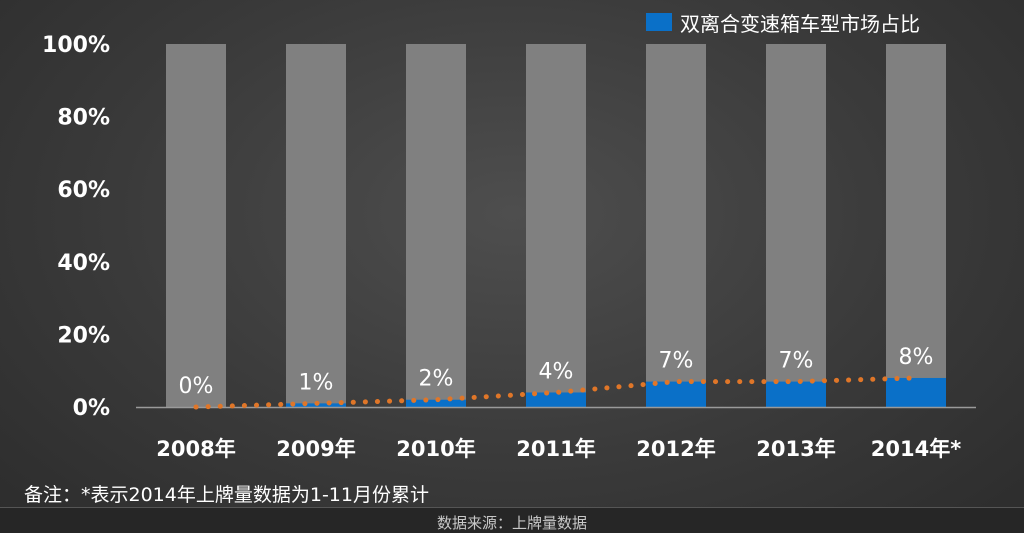 The image size is (1024, 533). I want to click on x-category-label: 2012年, so click(675, 449).